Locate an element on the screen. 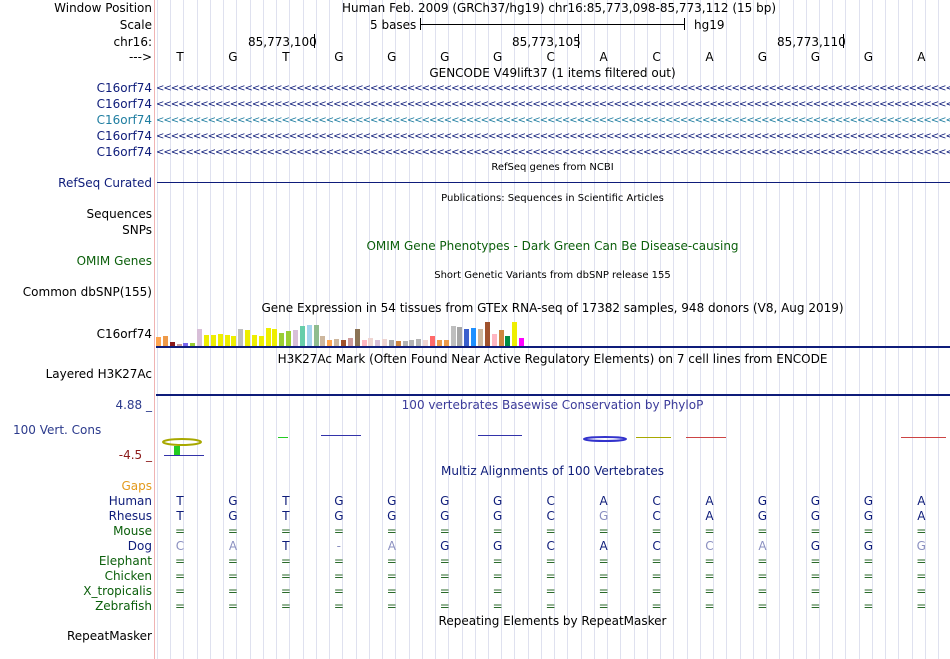 This screenshot has height=659, width=950. dbsnp-label: Common dbSNP(155) is located at coordinates (87, 292).